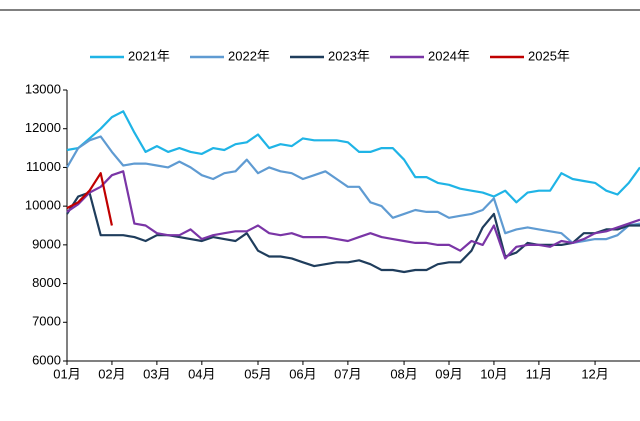 Image resolution: width=640 pixels, height=421 pixels. Describe the element at coordinates (594, 373) in the screenshot. I see `x-tick-label: 12月` at that location.